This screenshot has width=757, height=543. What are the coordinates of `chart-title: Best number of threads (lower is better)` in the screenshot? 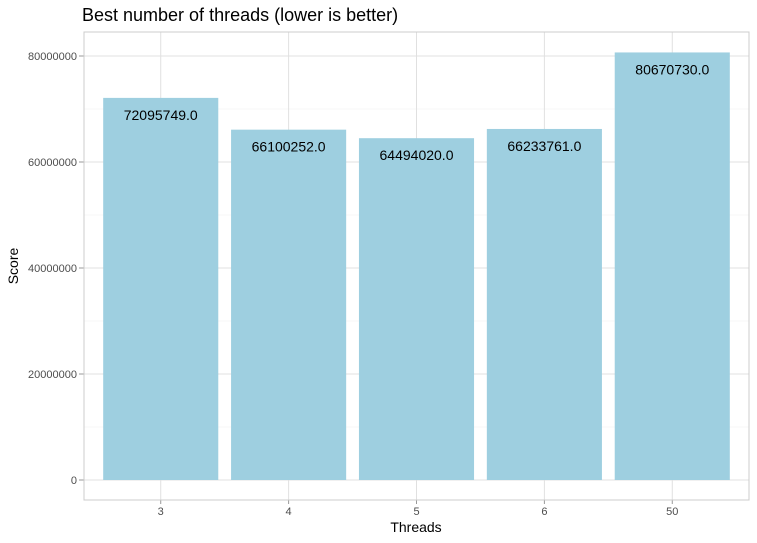 It's located at (240, 15).